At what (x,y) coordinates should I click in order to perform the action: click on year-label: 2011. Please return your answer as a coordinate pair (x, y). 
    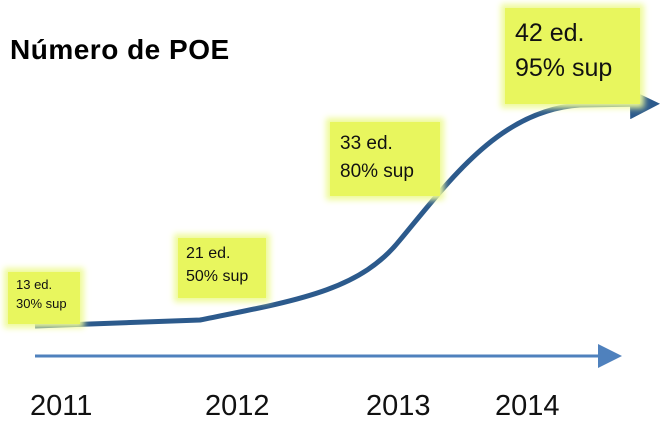
    Looking at the image, I should click on (61, 405).